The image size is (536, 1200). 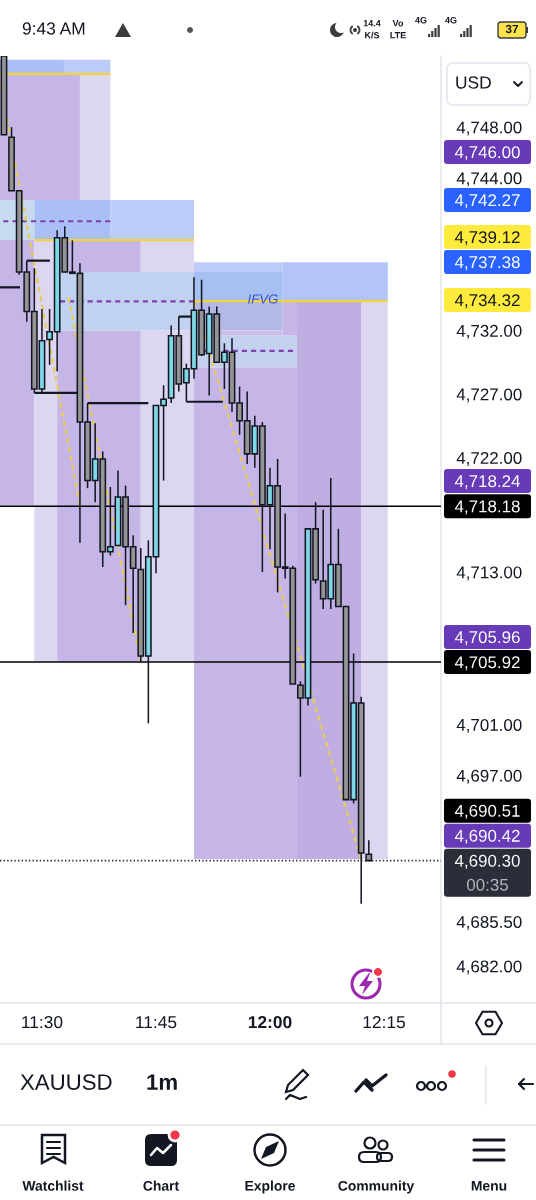 I want to click on text: 4,734.32, so click(x=487, y=301).